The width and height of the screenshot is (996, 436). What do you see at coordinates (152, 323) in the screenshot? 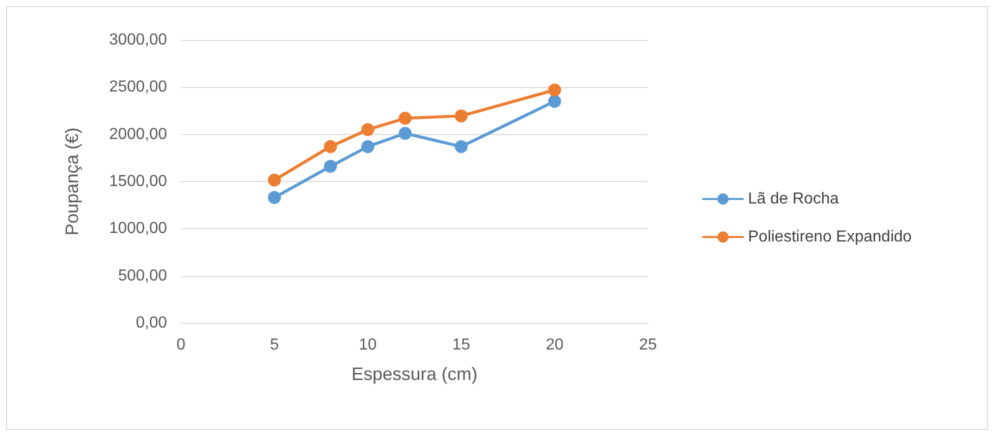
I see `y-tick-label: 0,00` at bounding box center [152, 323].